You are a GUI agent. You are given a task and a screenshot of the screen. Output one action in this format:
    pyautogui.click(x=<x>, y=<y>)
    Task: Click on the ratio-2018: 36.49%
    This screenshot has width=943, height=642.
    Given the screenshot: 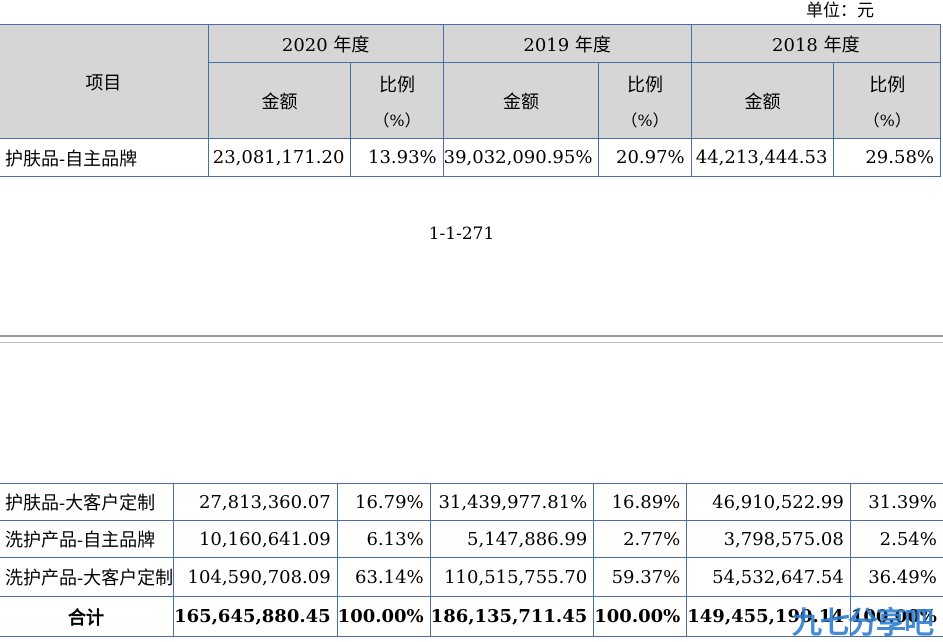 What is the action you would take?
    pyautogui.click(x=896, y=577)
    